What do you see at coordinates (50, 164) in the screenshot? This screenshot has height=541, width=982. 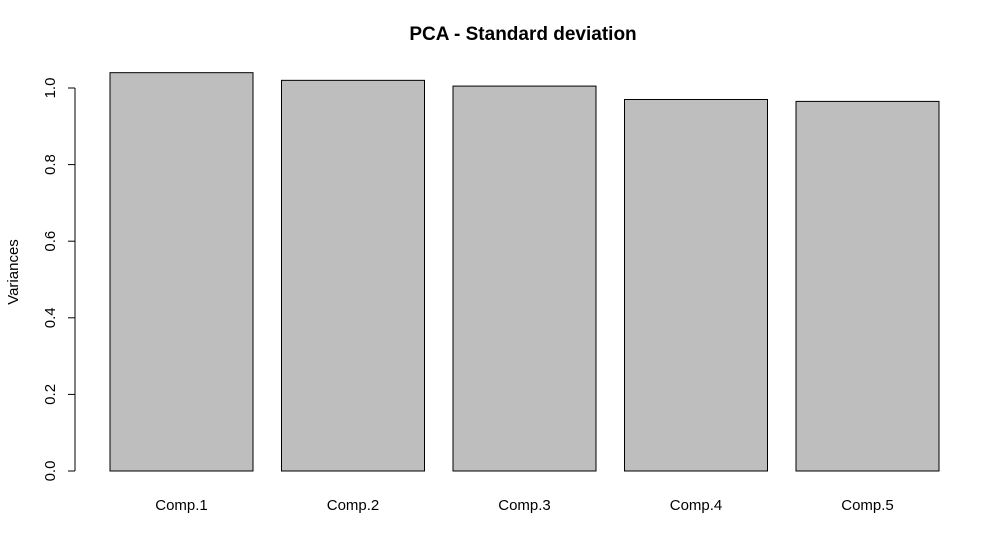 I see `y-tick-label: 0.8` at bounding box center [50, 164].